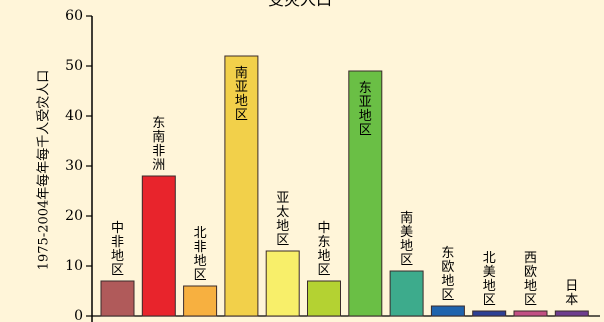  Describe the element at coordinates (78, 315) in the screenshot. I see `y-tick-label: 0` at that location.